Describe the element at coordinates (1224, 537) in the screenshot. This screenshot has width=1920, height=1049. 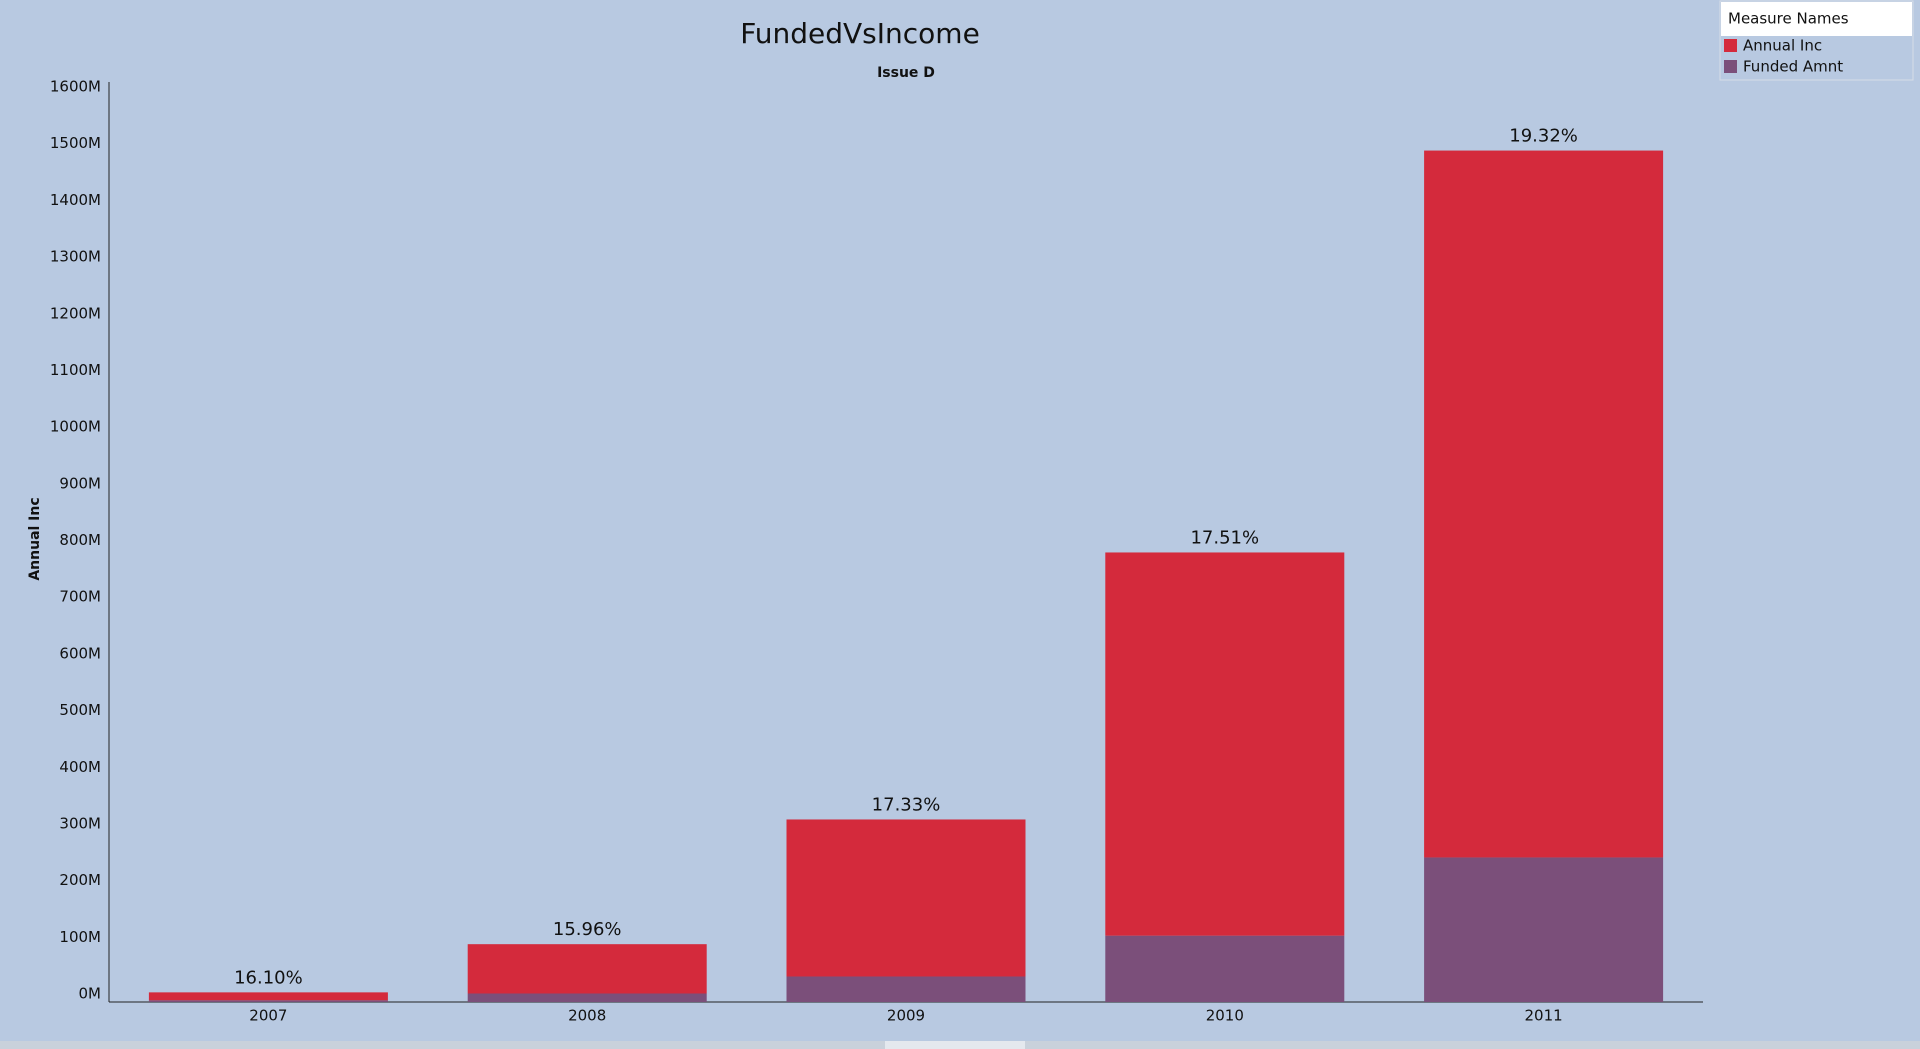
I see `total-label: 17.51%` at that location.